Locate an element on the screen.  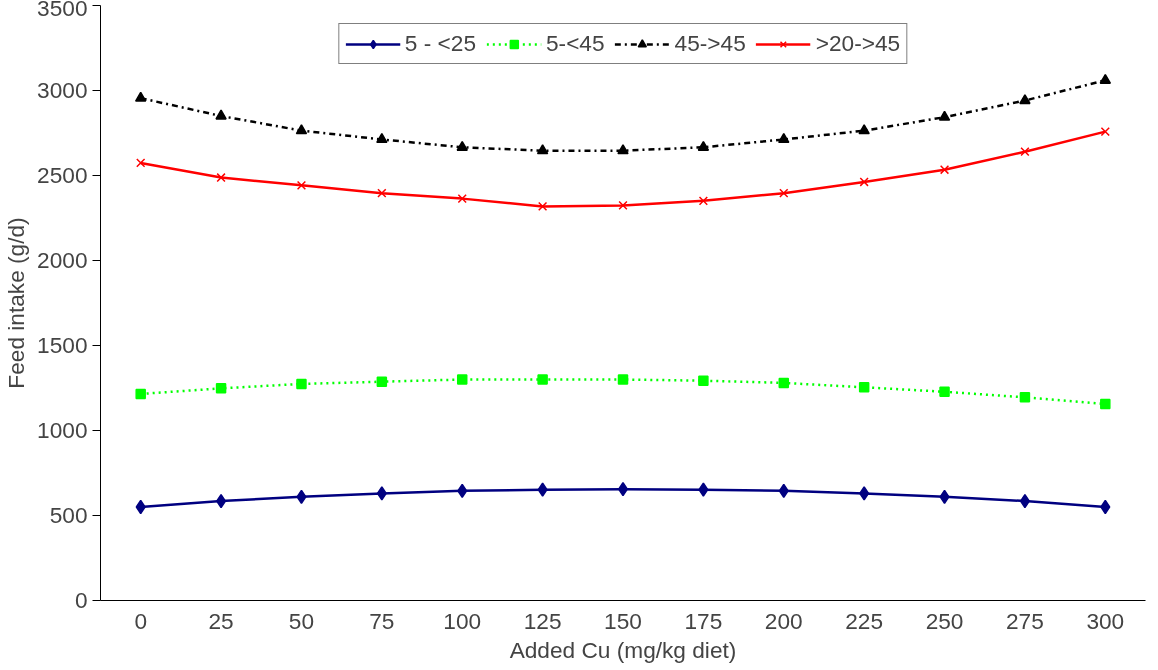
y-tick-label: 3500 is located at coordinates (62, 10).